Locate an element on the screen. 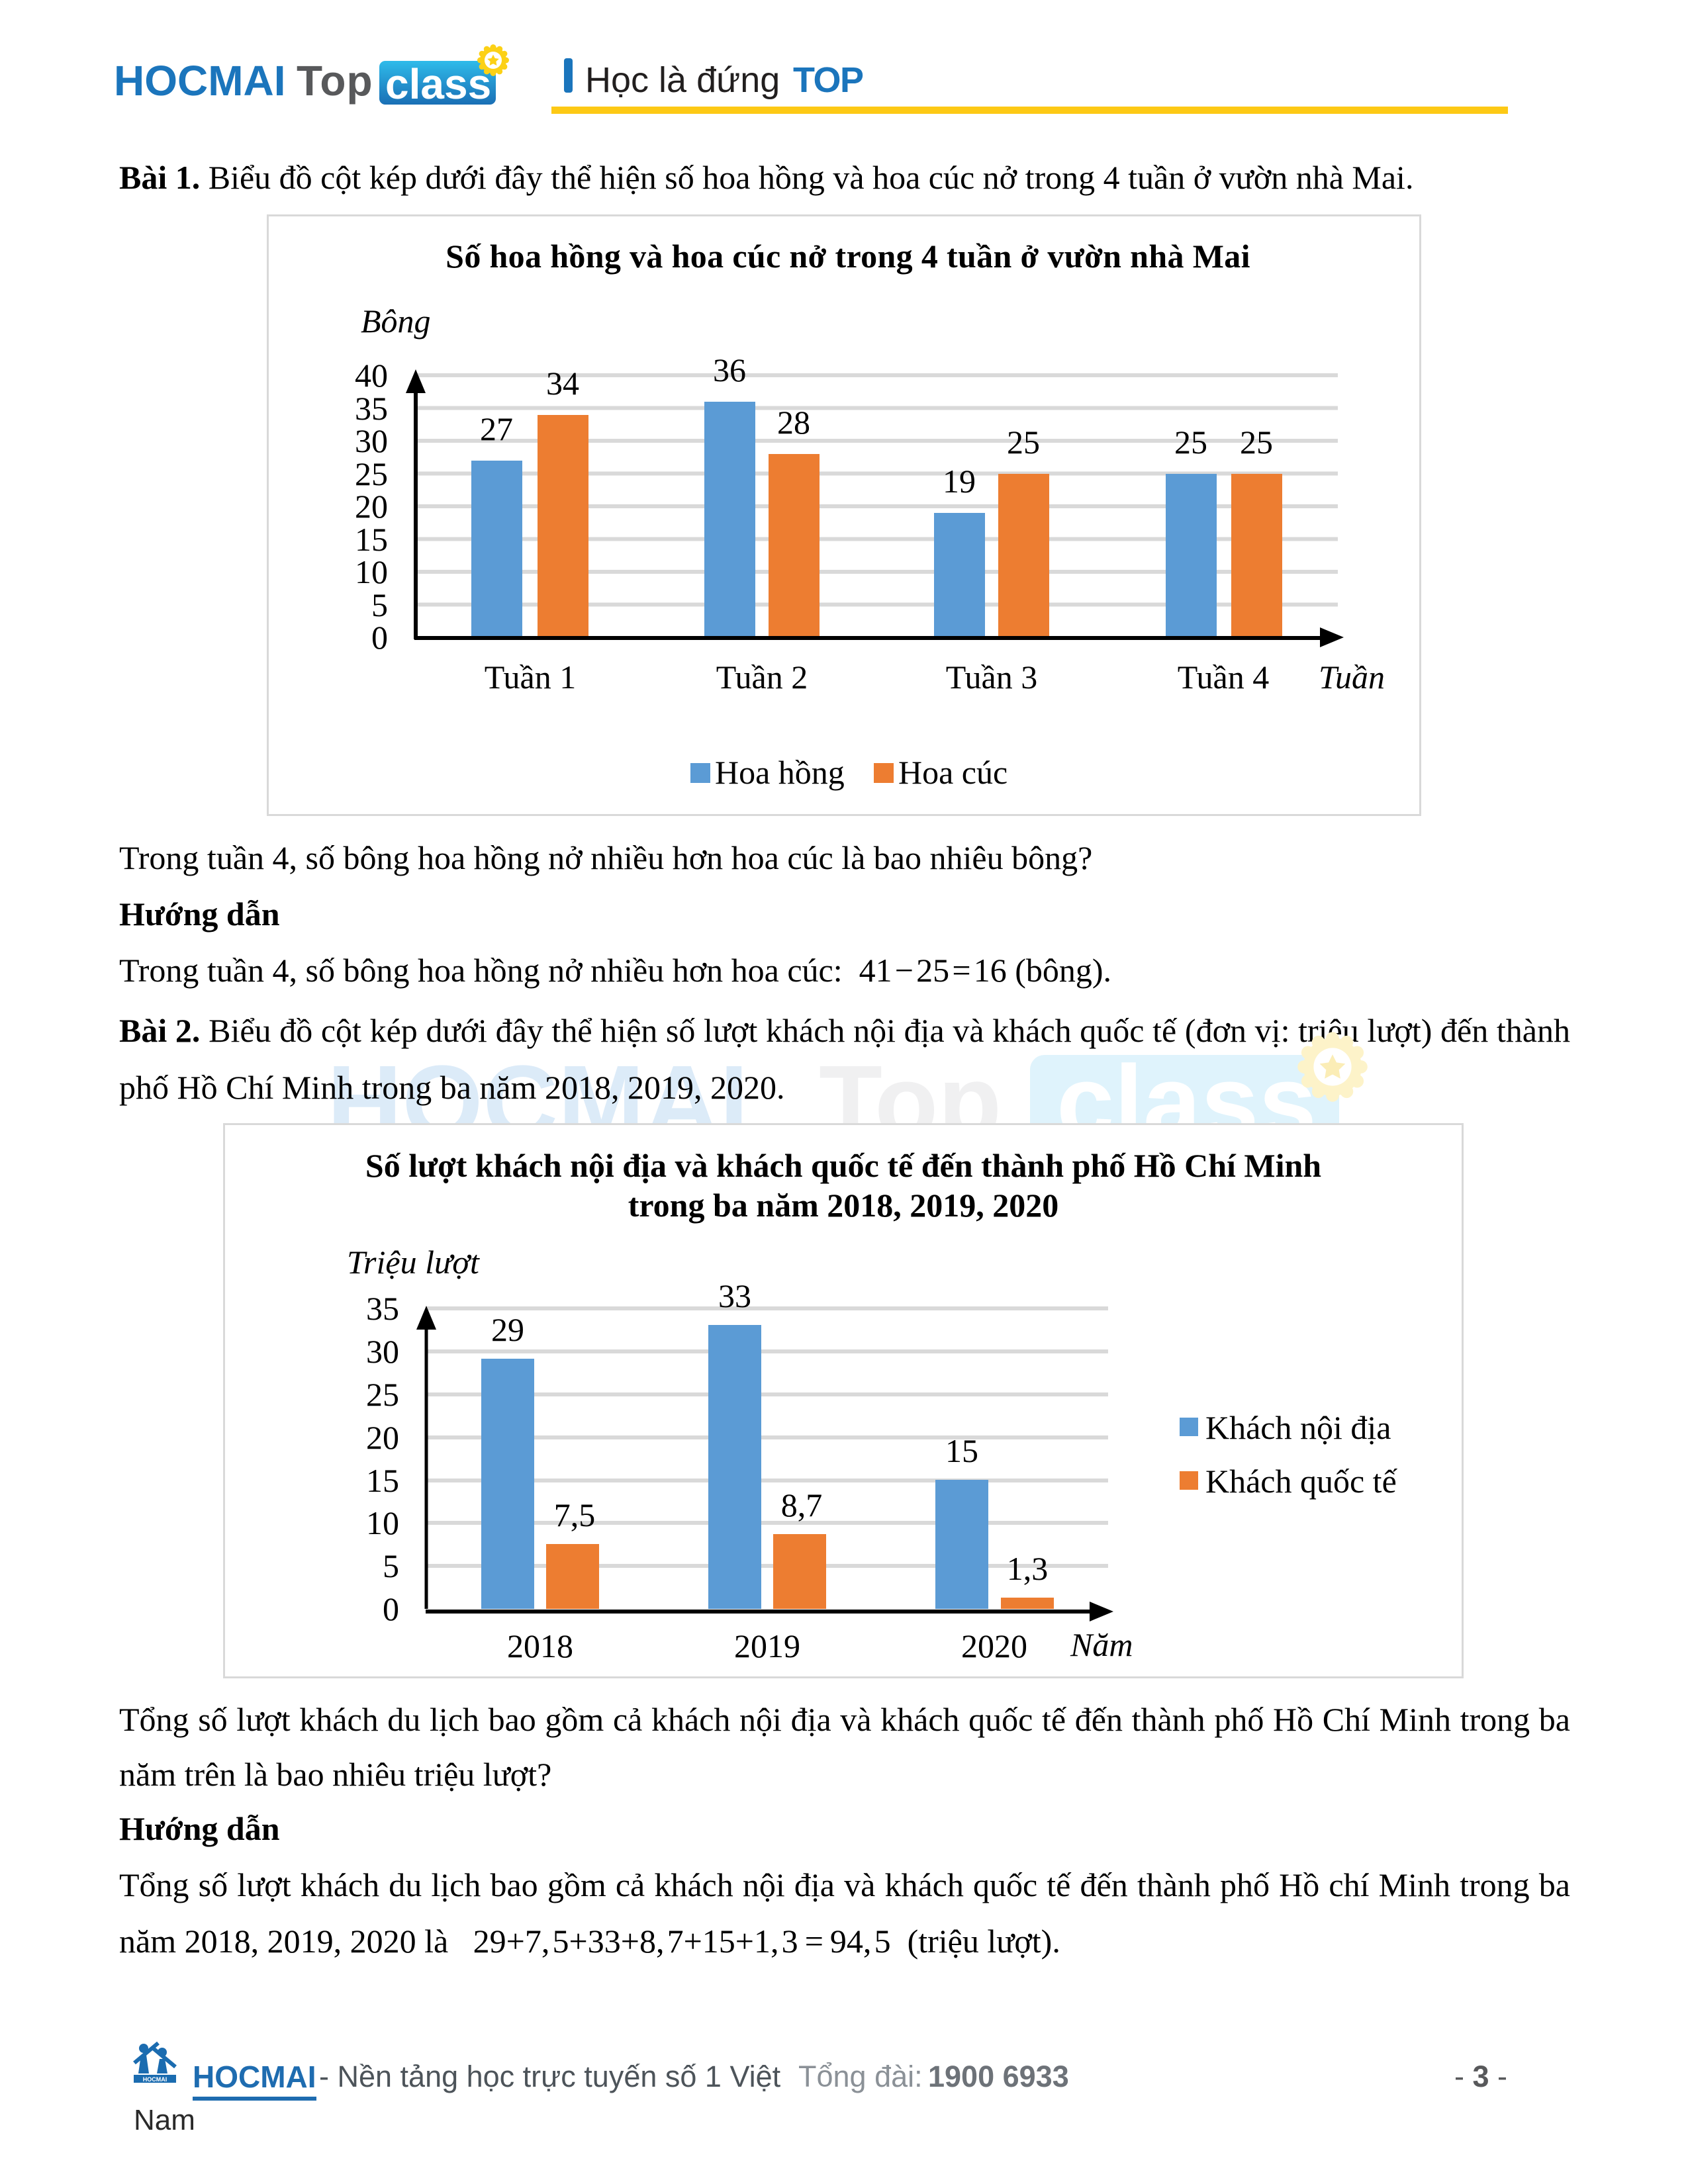  svg-text: Tuần 3 is located at coordinates (991, 677).